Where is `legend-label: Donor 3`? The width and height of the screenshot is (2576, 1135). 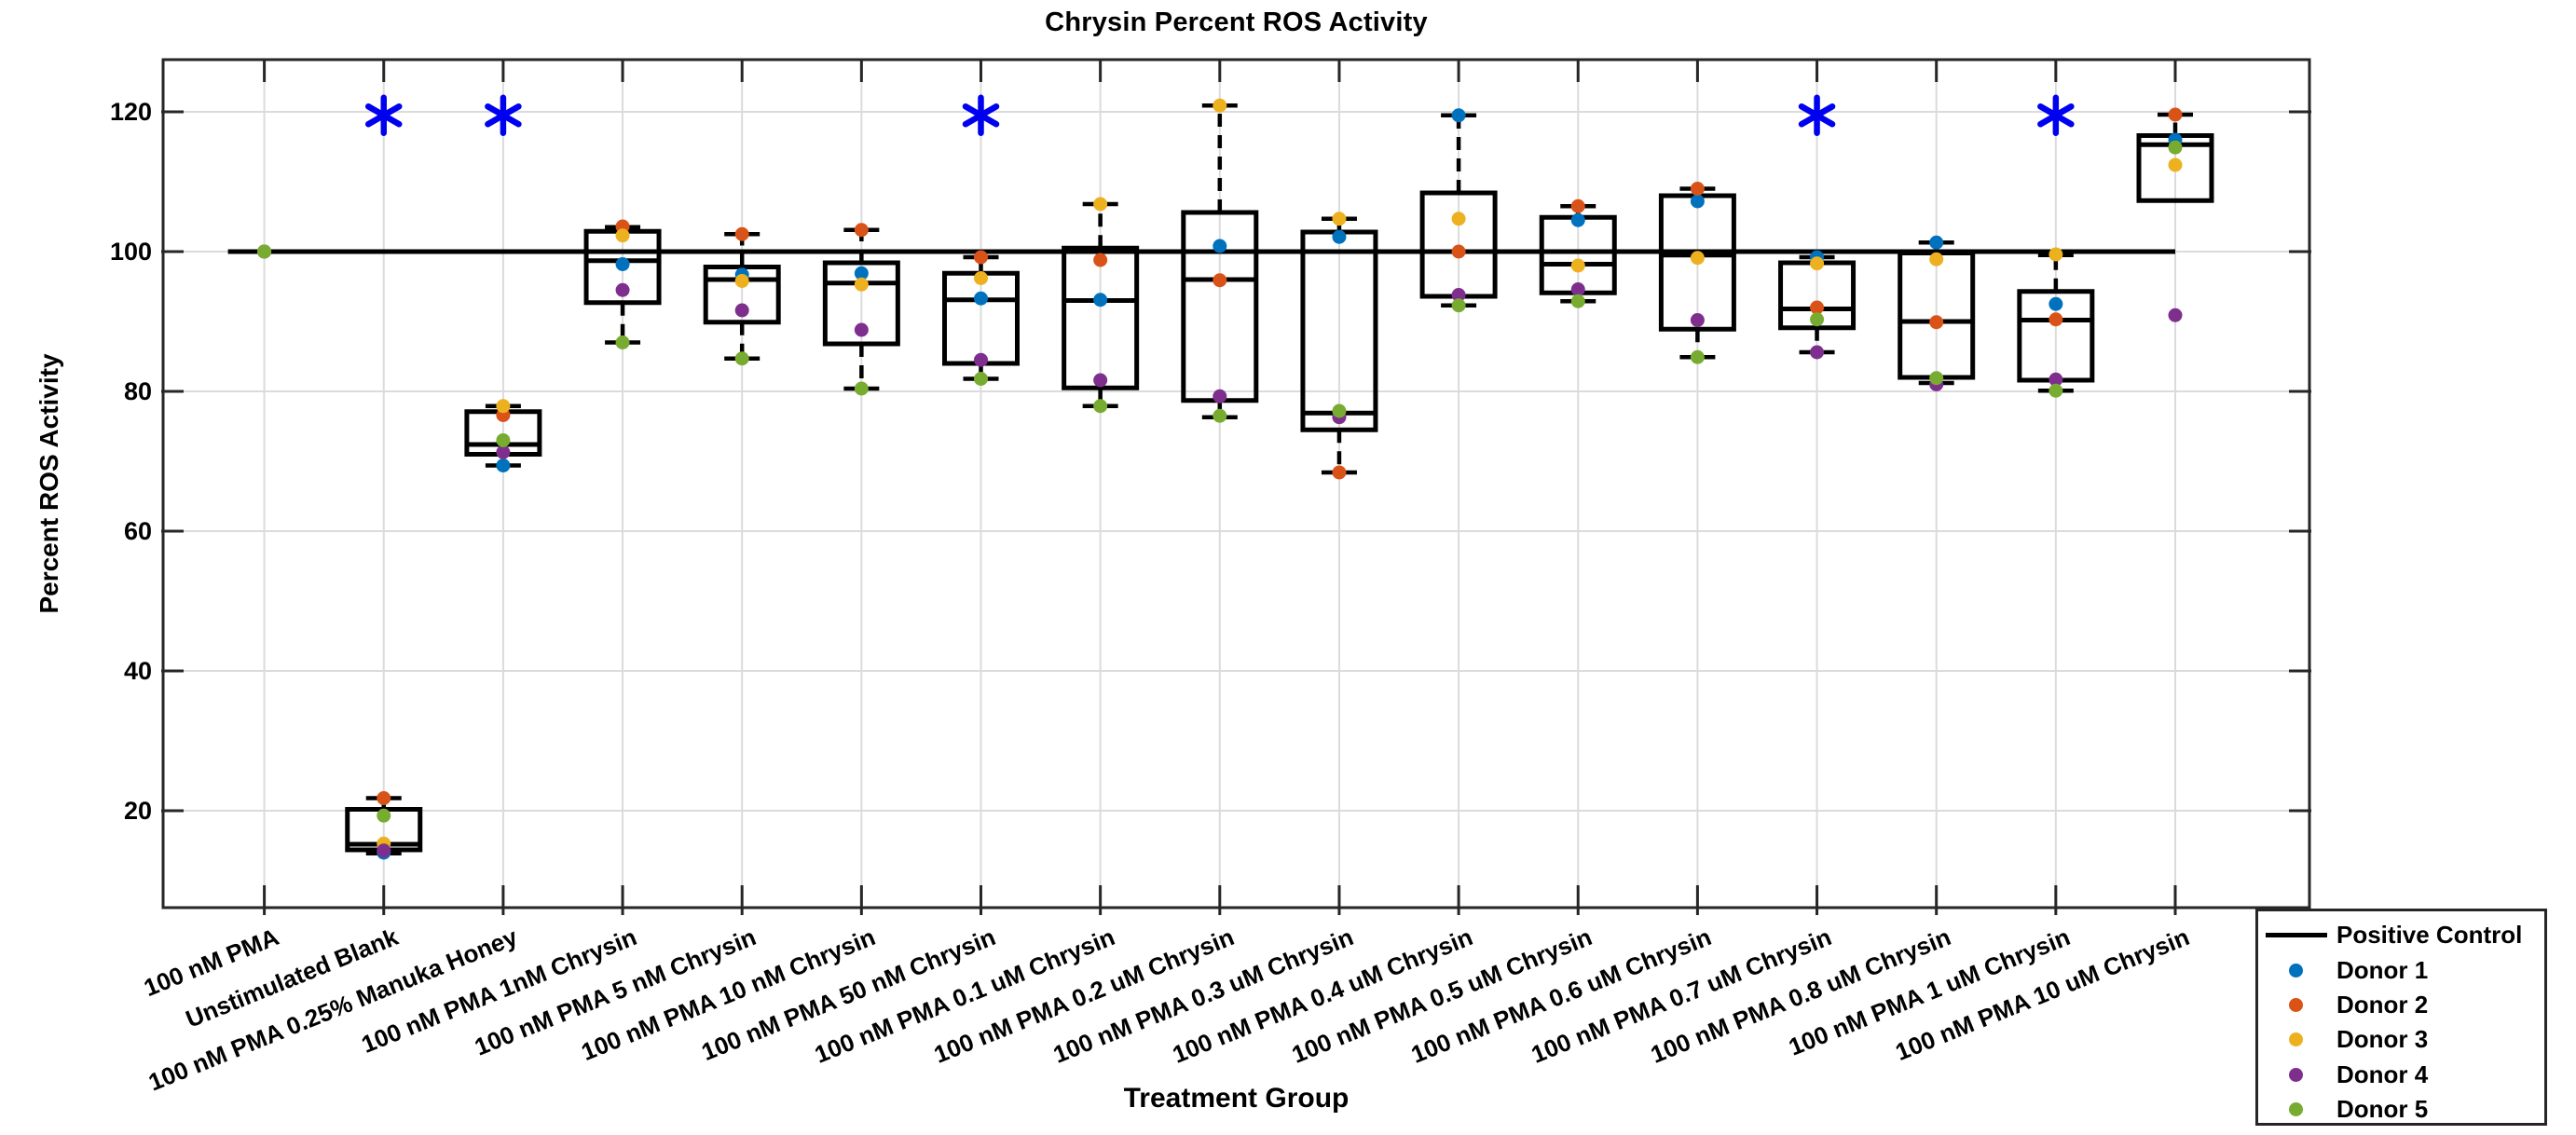 legend-label: Donor 3 is located at coordinates (2382, 1039).